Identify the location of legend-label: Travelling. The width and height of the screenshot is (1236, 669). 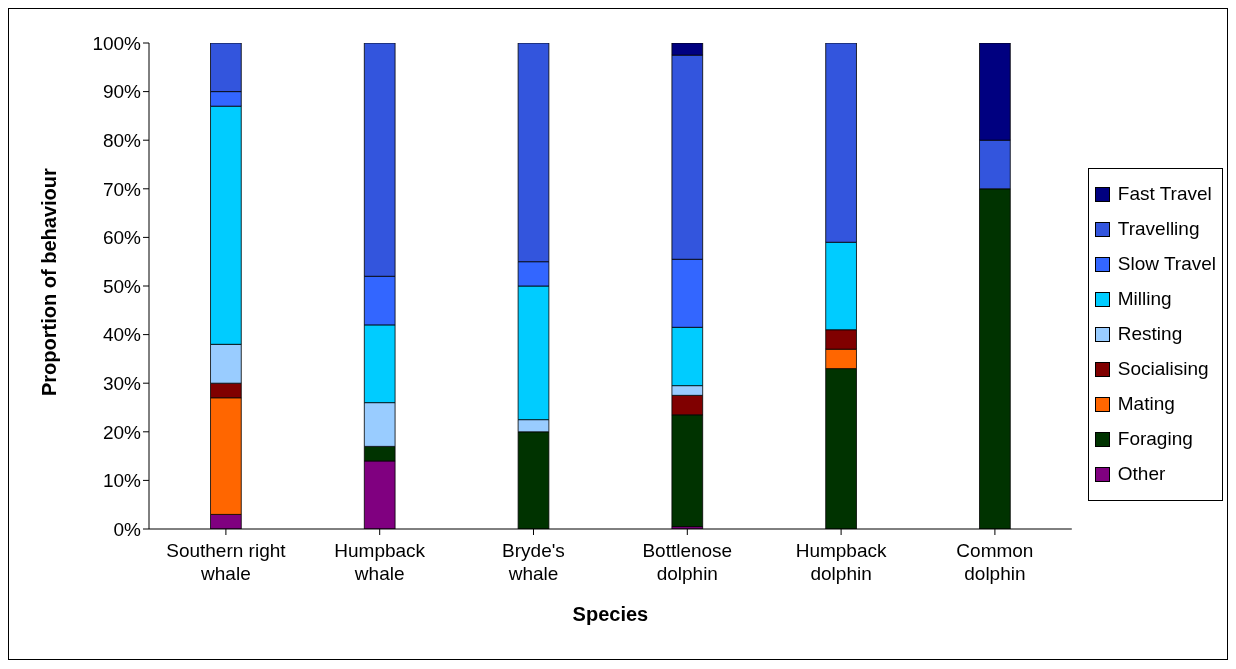
(1158, 229).